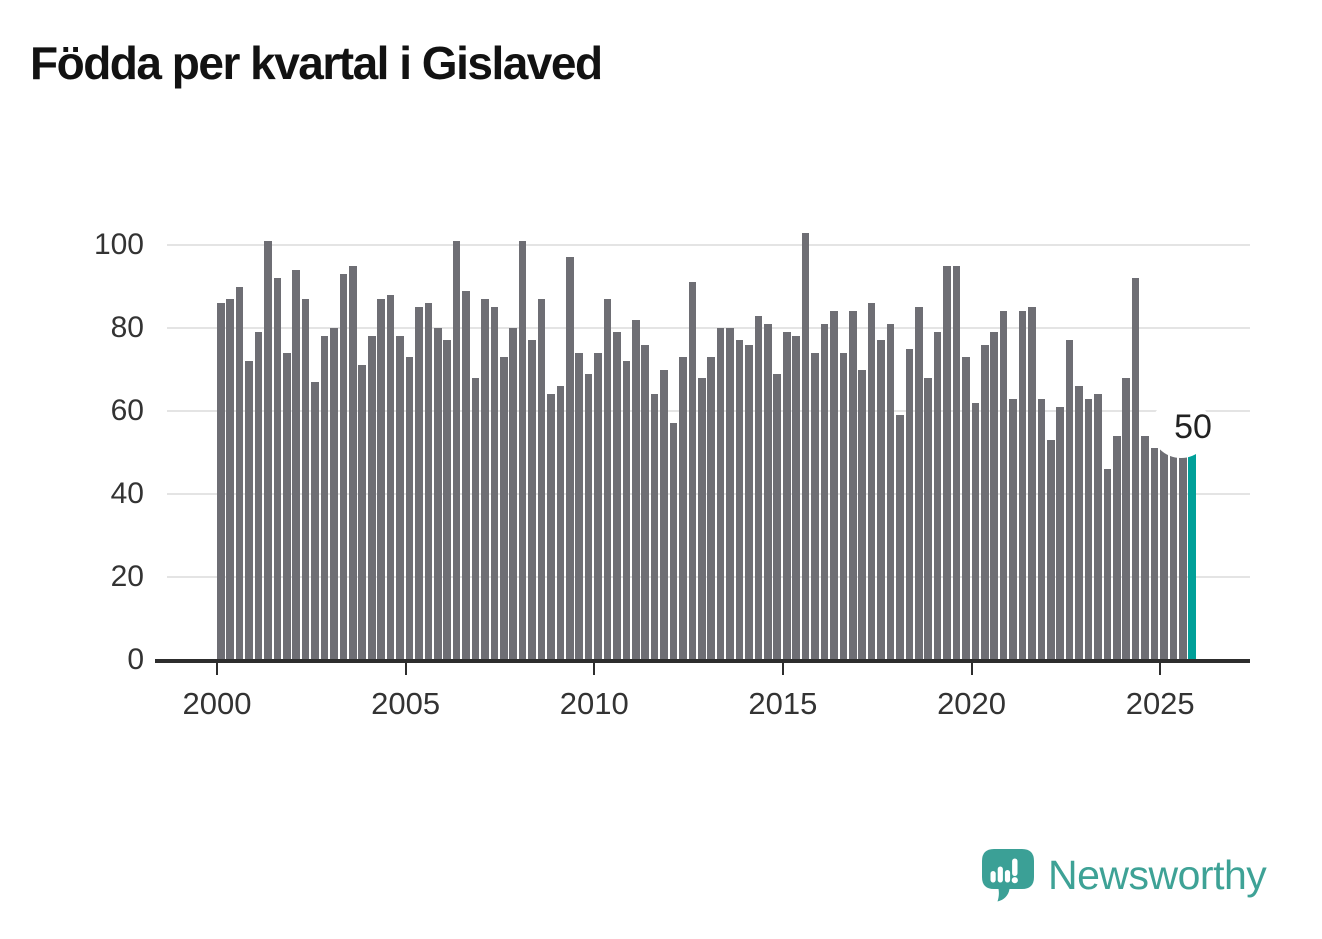 The height and width of the screenshot is (939, 1322). I want to click on newsworthy-wordmark: Newsworthy, so click(1157, 875).